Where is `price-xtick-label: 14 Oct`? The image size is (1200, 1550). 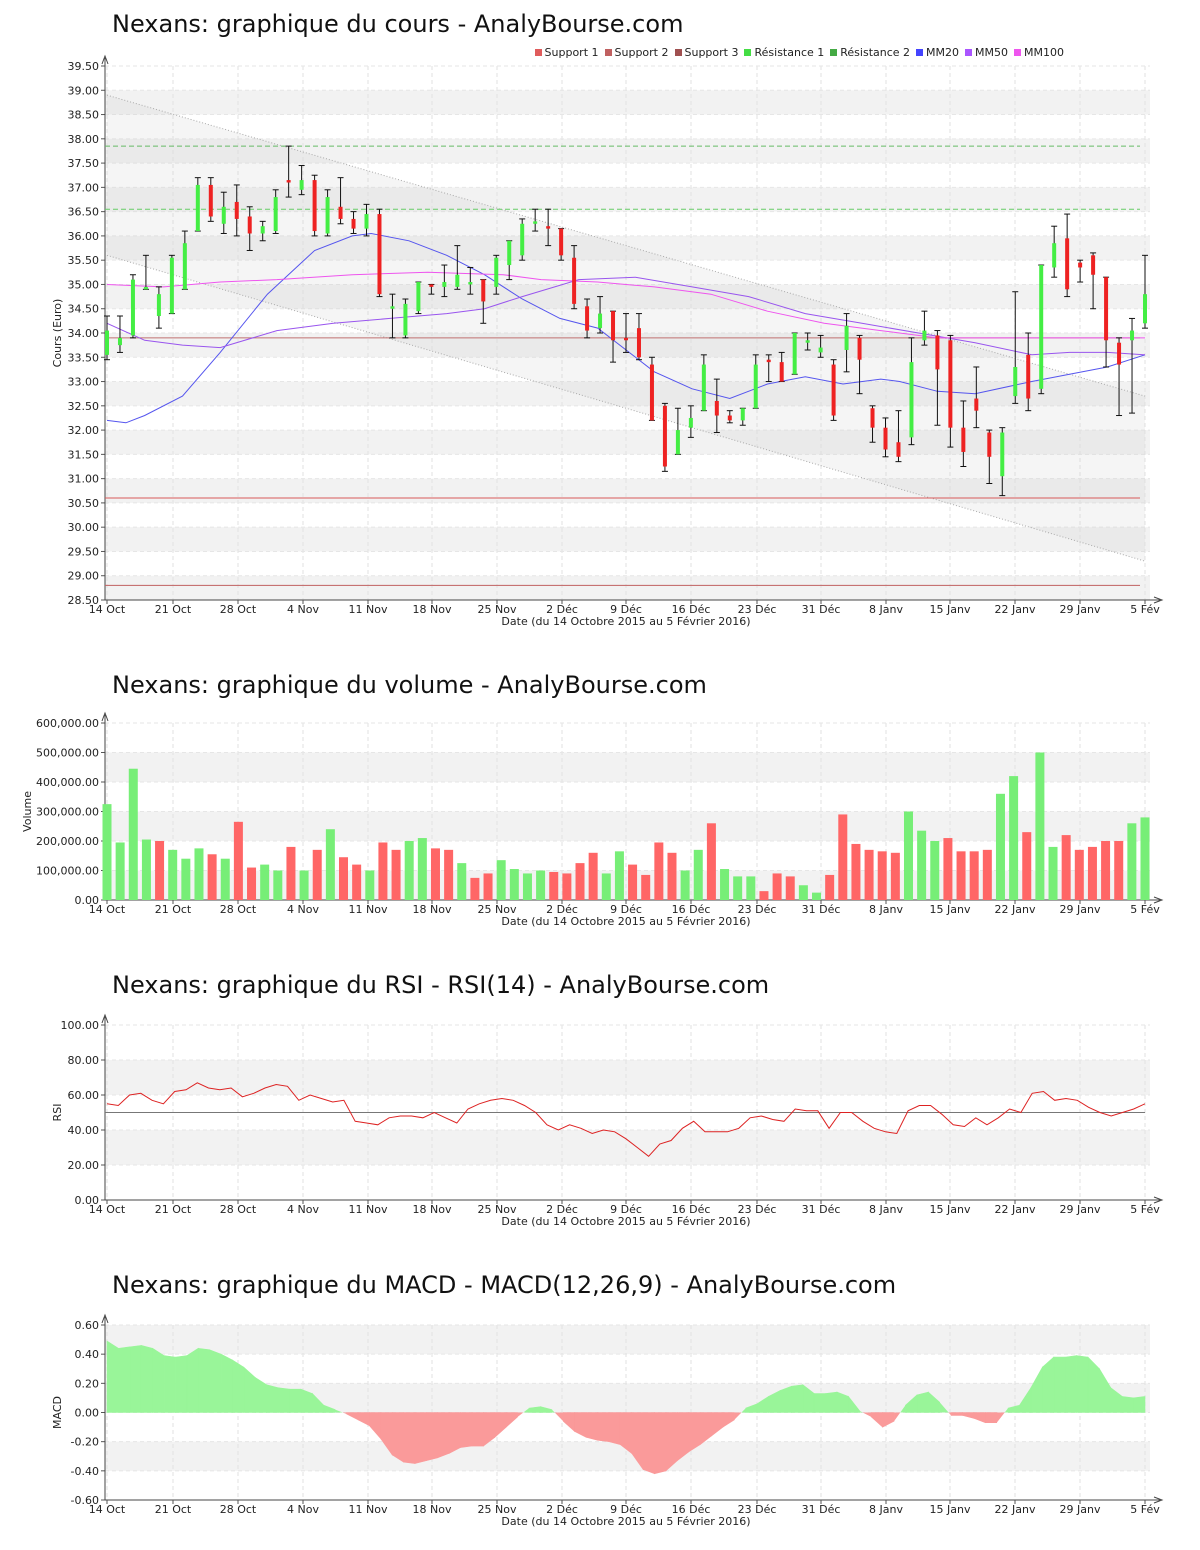
price-xtick-label: 14 Oct is located at coordinates (107, 609).